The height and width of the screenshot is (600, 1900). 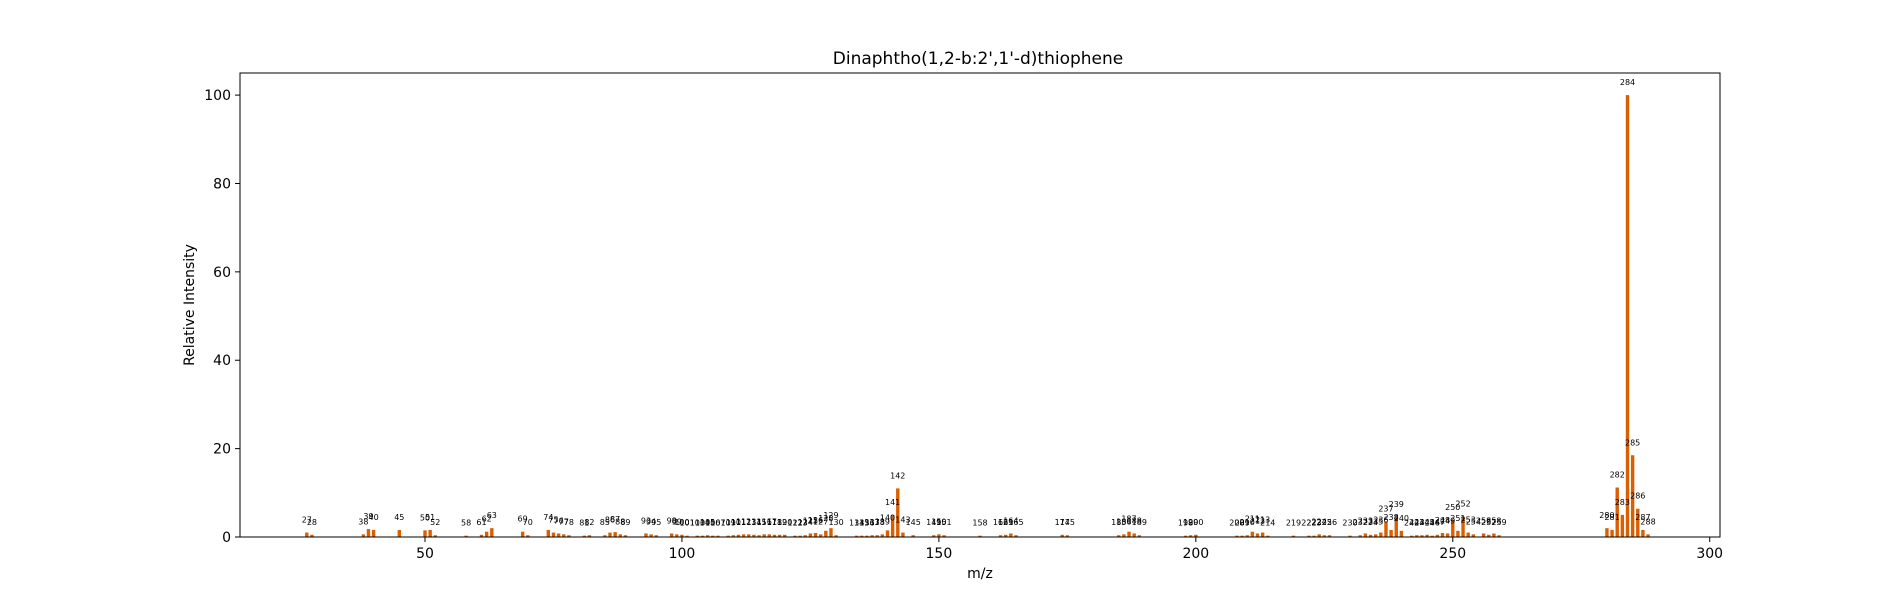 I want to click on peak-label-123: 123, so click(x=799, y=523).